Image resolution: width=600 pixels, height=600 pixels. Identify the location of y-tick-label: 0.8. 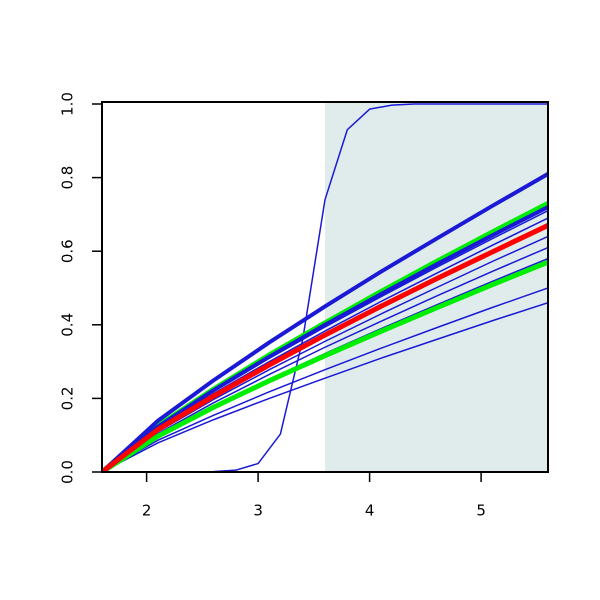
(68, 178).